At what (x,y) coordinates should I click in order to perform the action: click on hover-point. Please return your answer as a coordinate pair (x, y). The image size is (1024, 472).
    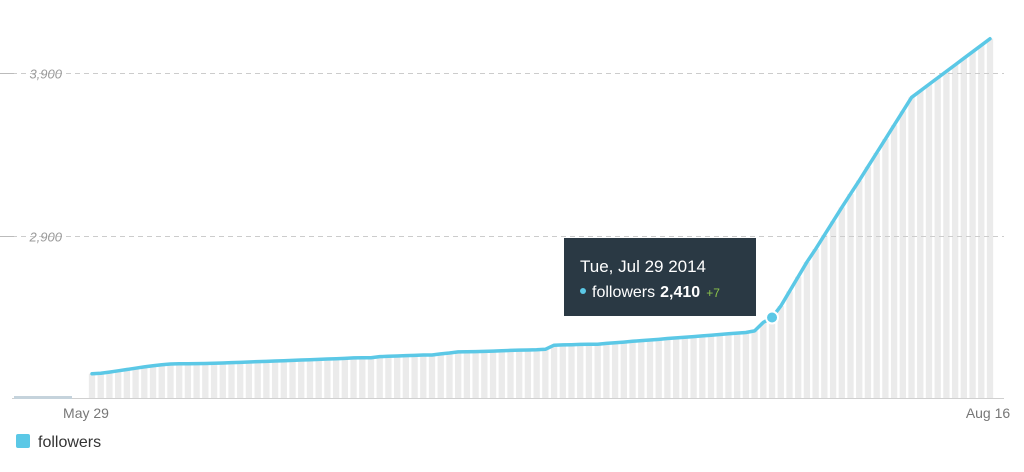
    Looking at the image, I should click on (772, 317).